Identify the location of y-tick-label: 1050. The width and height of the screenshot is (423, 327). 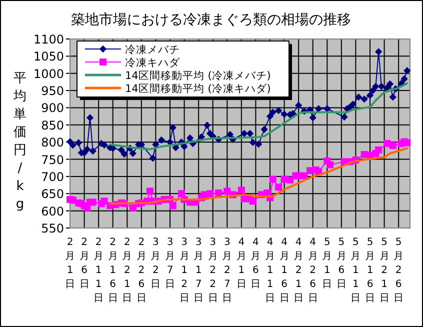
(48, 57).